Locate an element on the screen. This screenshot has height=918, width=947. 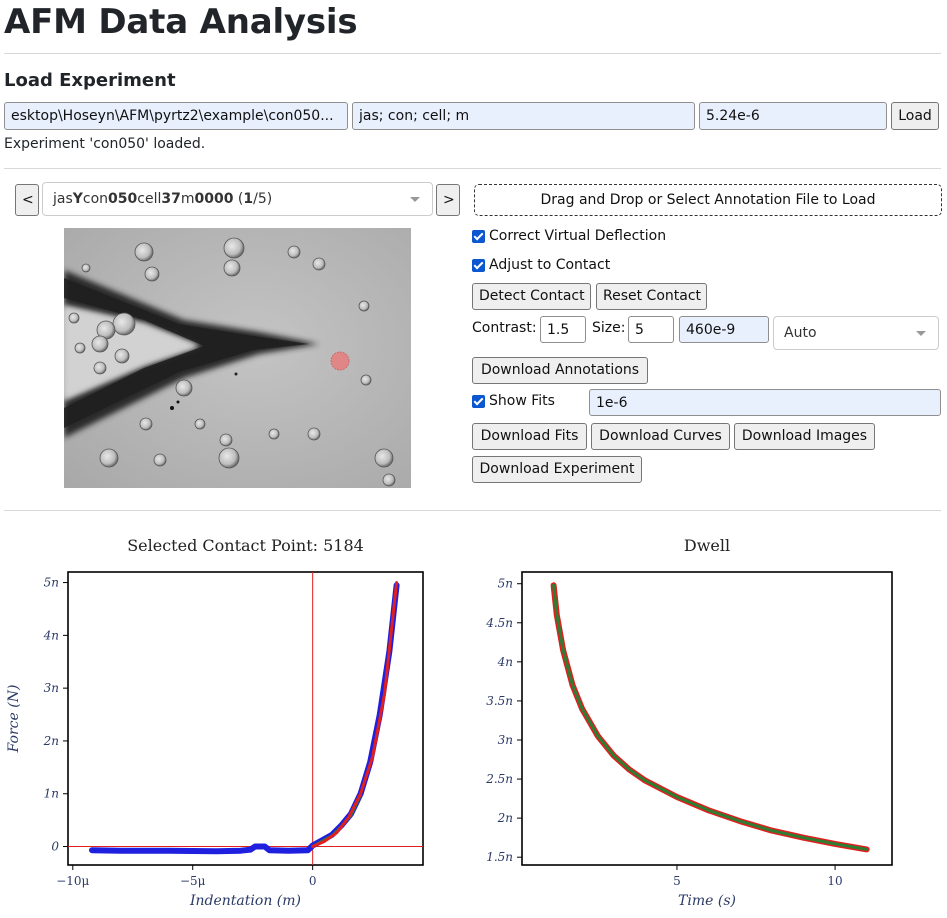
curve-label-part: 37 is located at coordinates (171, 199).